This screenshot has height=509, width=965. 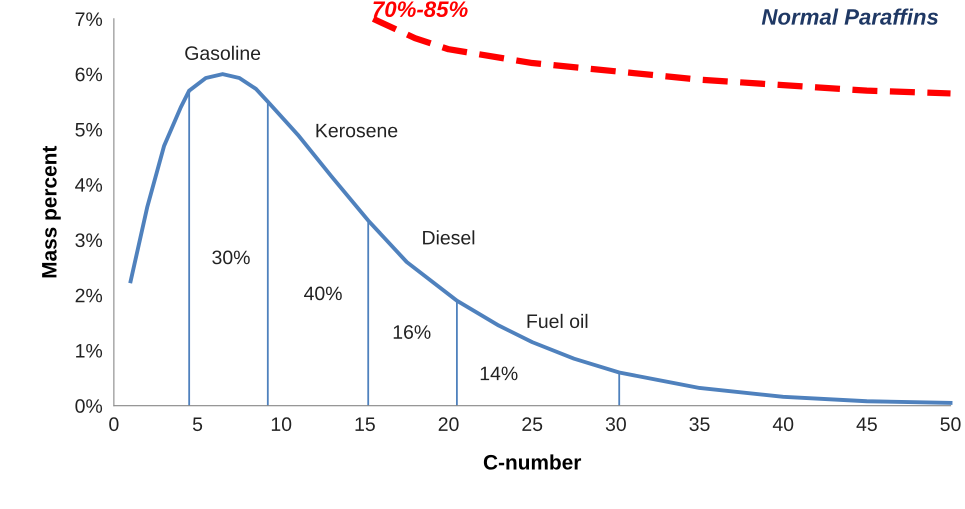 What do you see at coordinates (950, 424) in the screenshot?
I see `x-tick-label: 50` at bounding box center [950, 424].